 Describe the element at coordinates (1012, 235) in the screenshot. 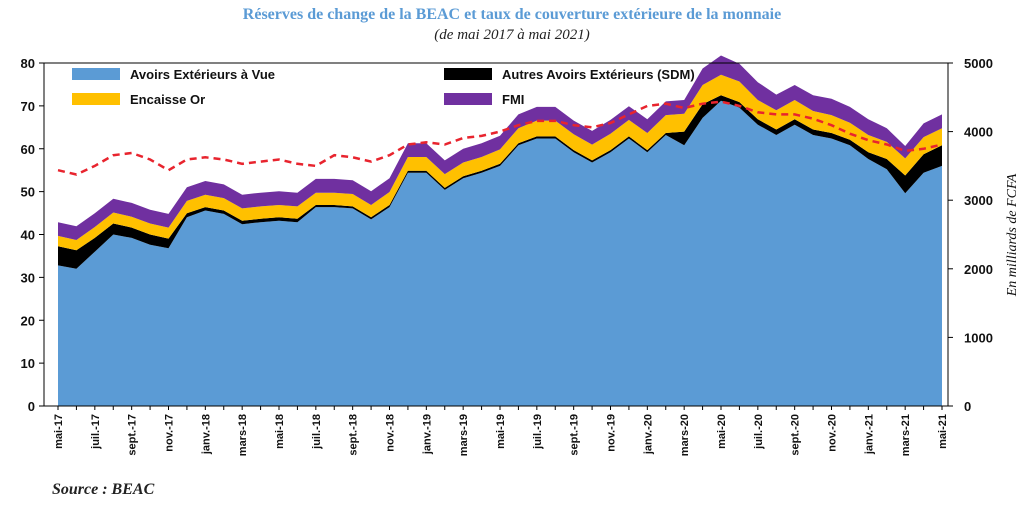

I see `right-axis-label: En milliards de FCFA` at that location.